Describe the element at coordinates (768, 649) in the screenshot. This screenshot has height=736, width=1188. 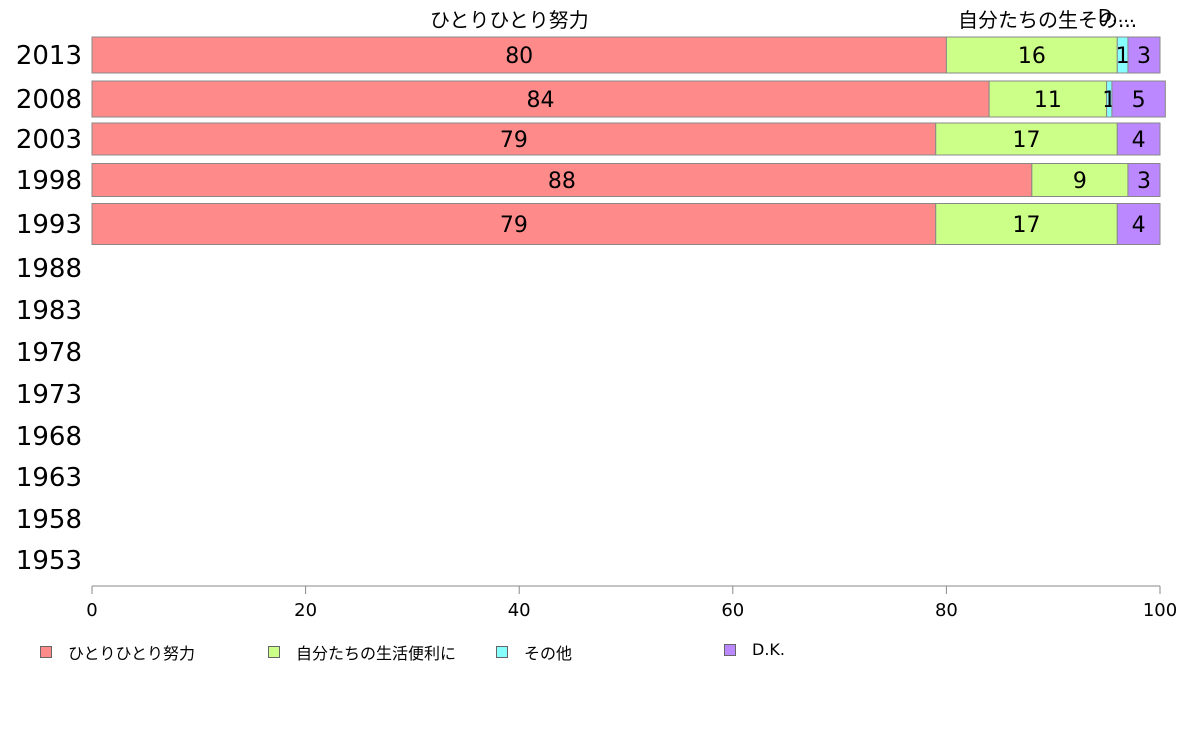
I see `legend-label-dk: D.K.` at that location.